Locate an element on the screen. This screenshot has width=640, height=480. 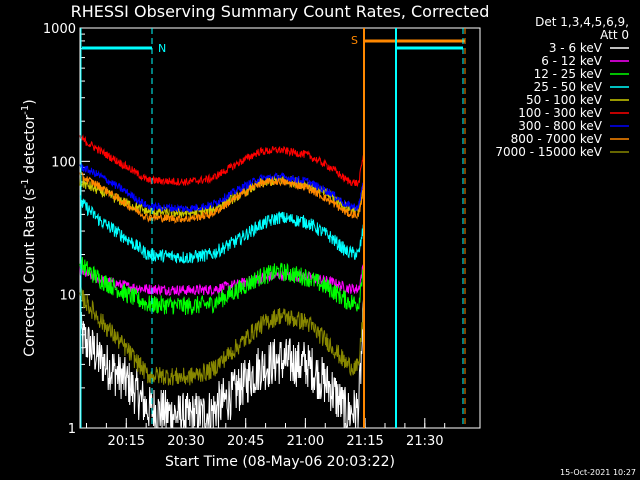
legend-label: 300 - 800 keV is located at coordinates (560, 126).